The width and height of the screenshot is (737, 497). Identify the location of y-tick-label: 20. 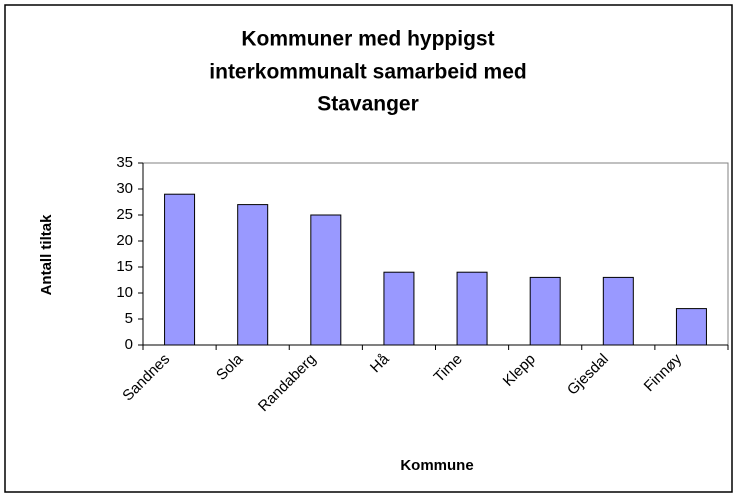
(124, 240).